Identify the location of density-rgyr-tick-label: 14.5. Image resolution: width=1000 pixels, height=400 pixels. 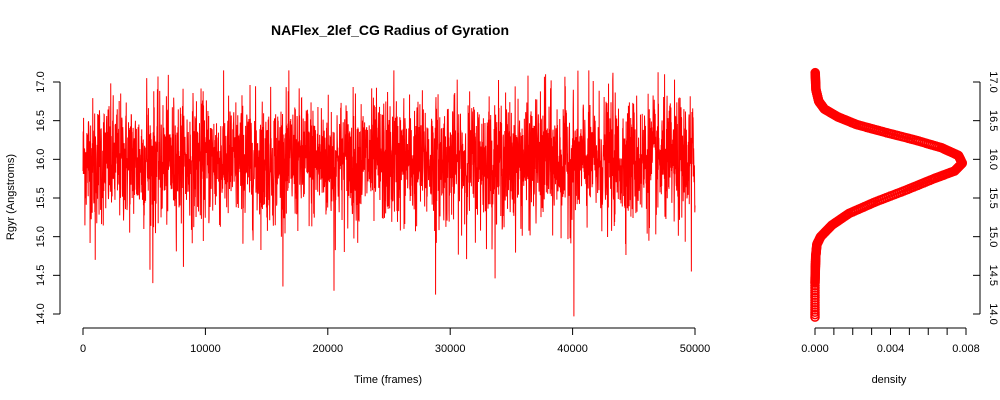
(993, 275).